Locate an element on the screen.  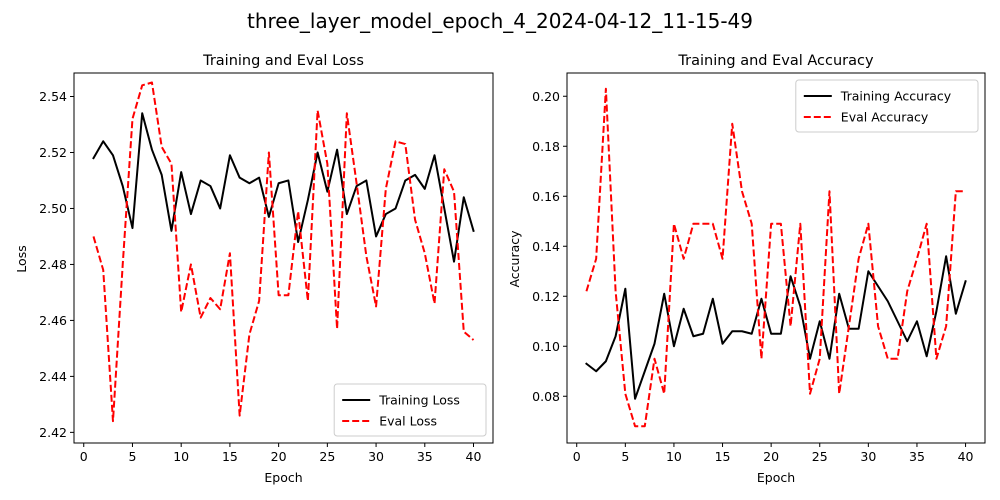
loss-chart-ylabel: Loss is located at coordinates (21, 258).